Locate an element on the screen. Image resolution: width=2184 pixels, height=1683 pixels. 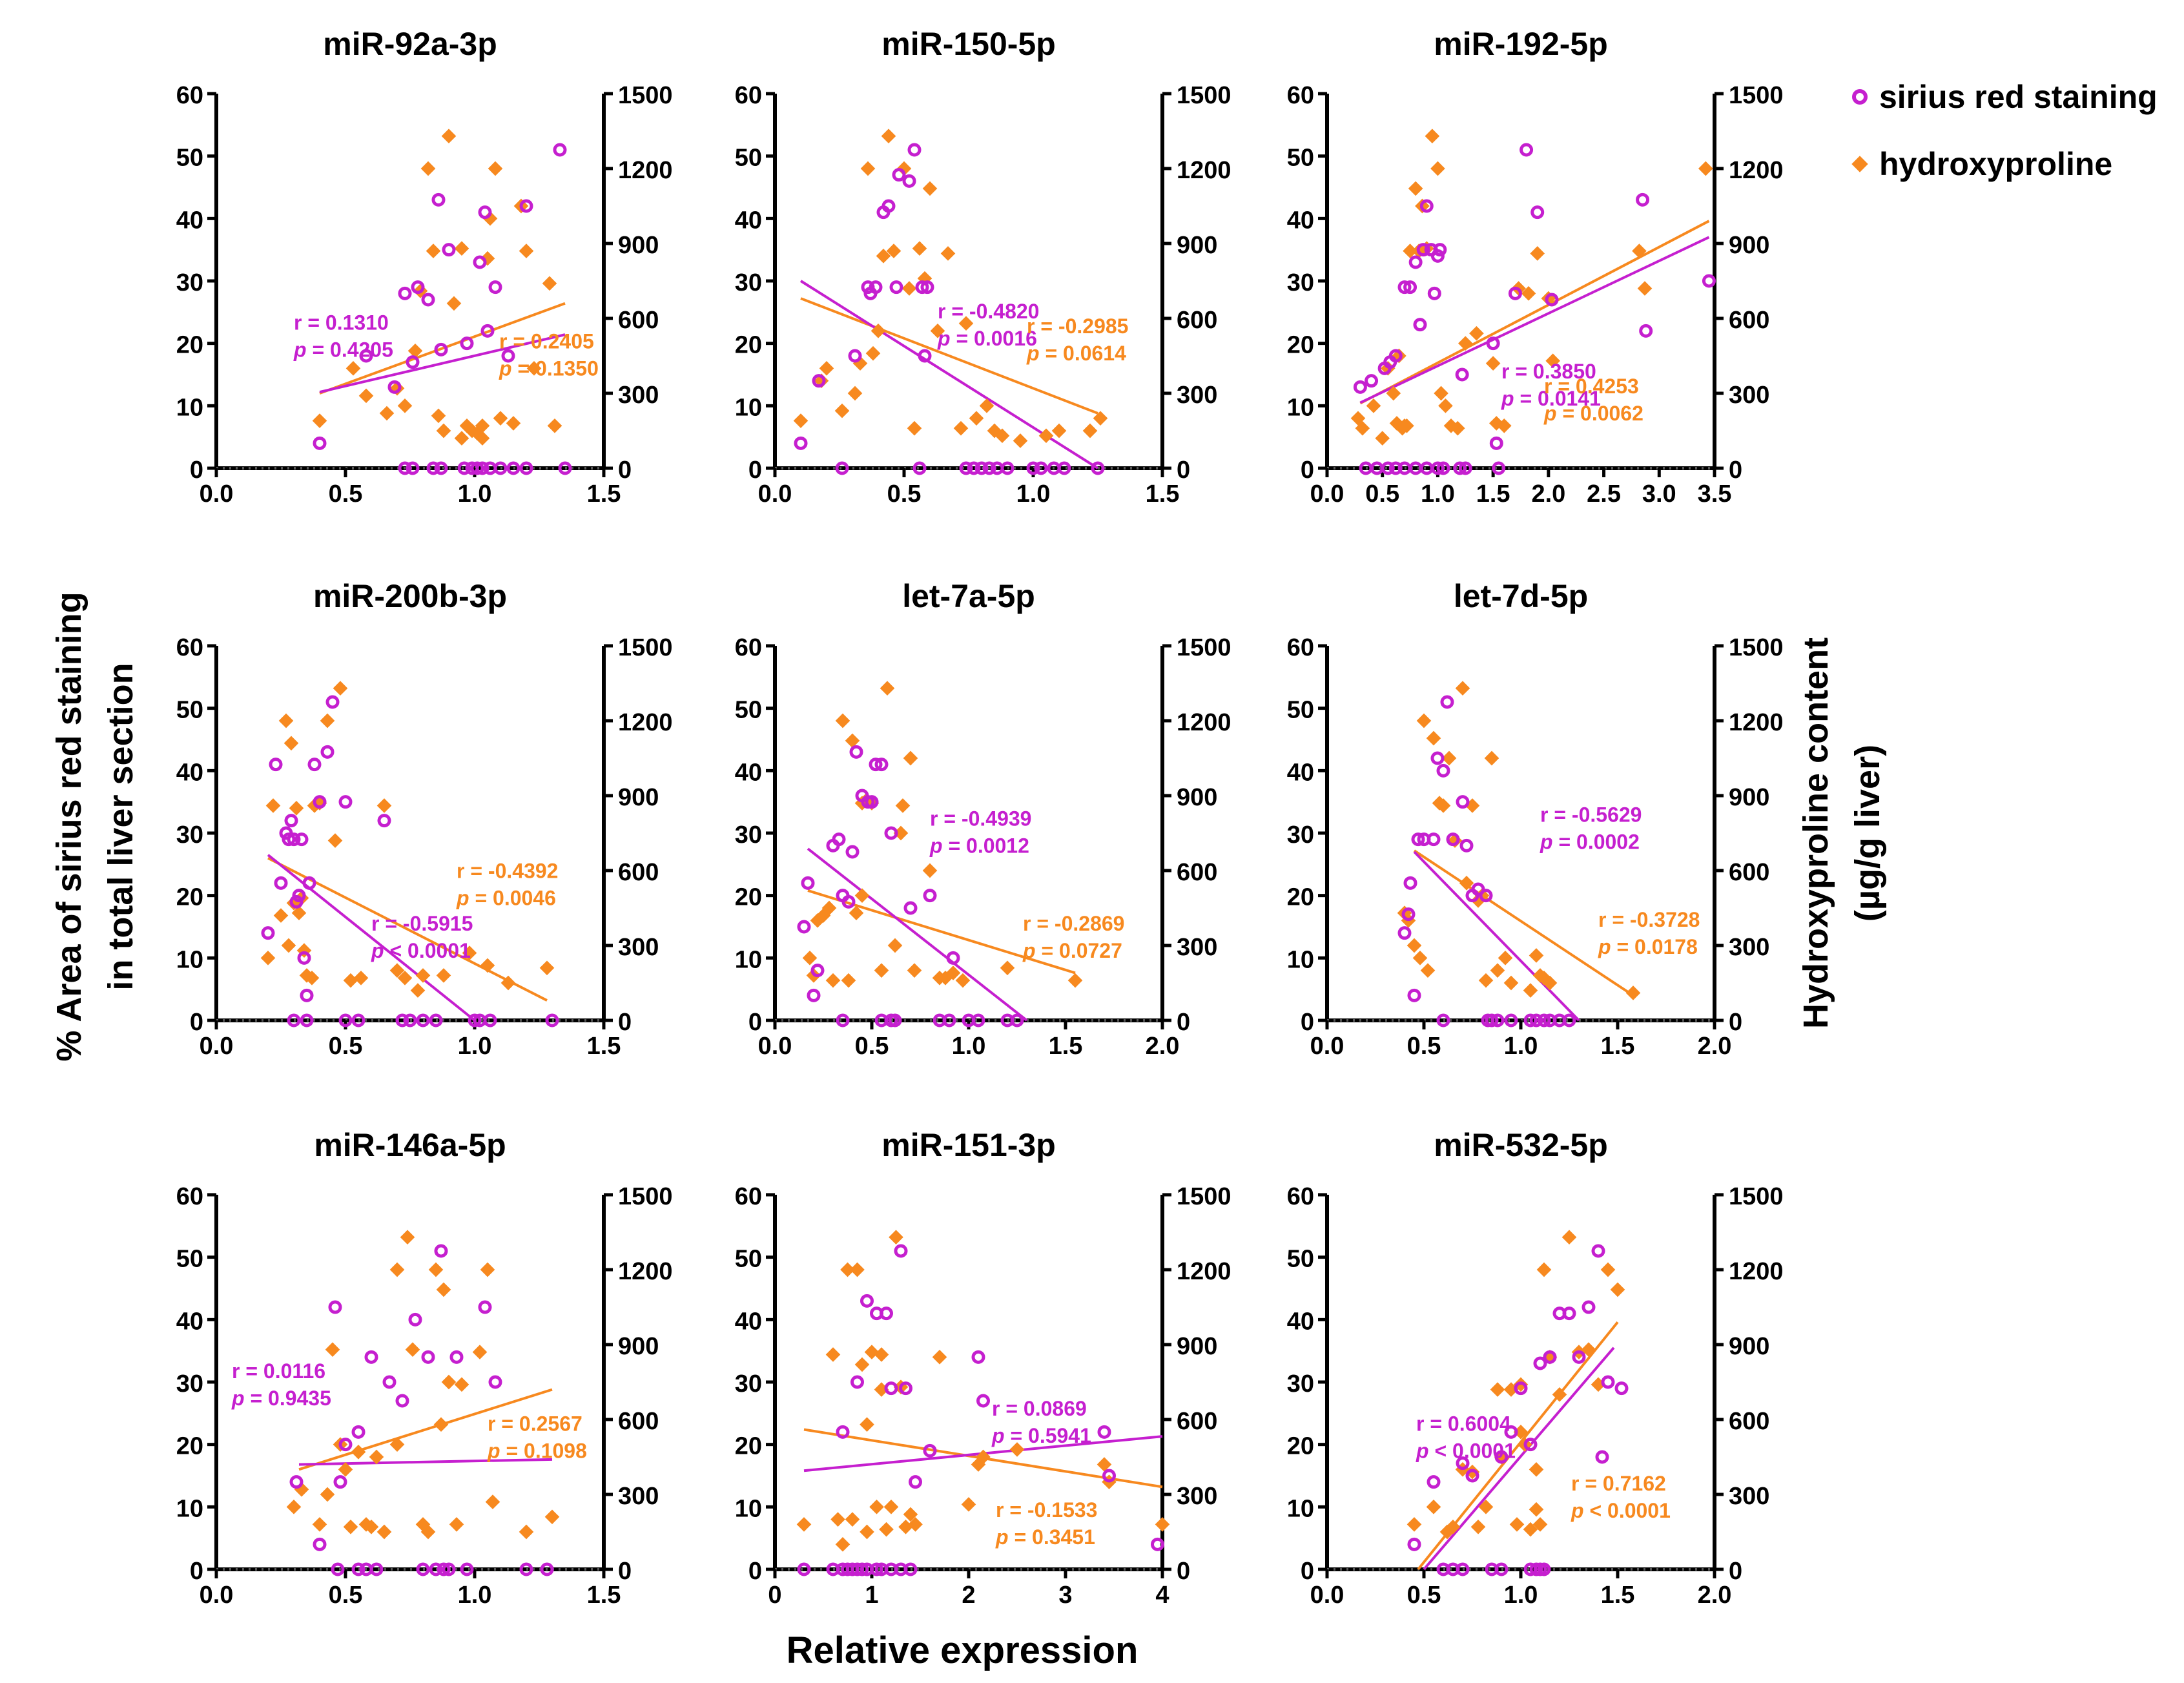
x-tick-label: 0.0 is located at coordinates (217, 1046).